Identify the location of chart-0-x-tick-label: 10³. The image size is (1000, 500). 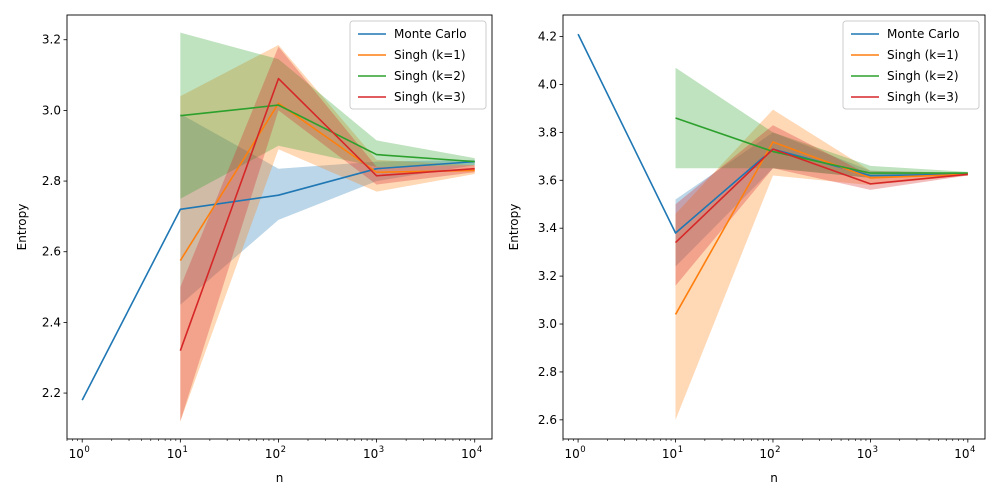
(373, 453).